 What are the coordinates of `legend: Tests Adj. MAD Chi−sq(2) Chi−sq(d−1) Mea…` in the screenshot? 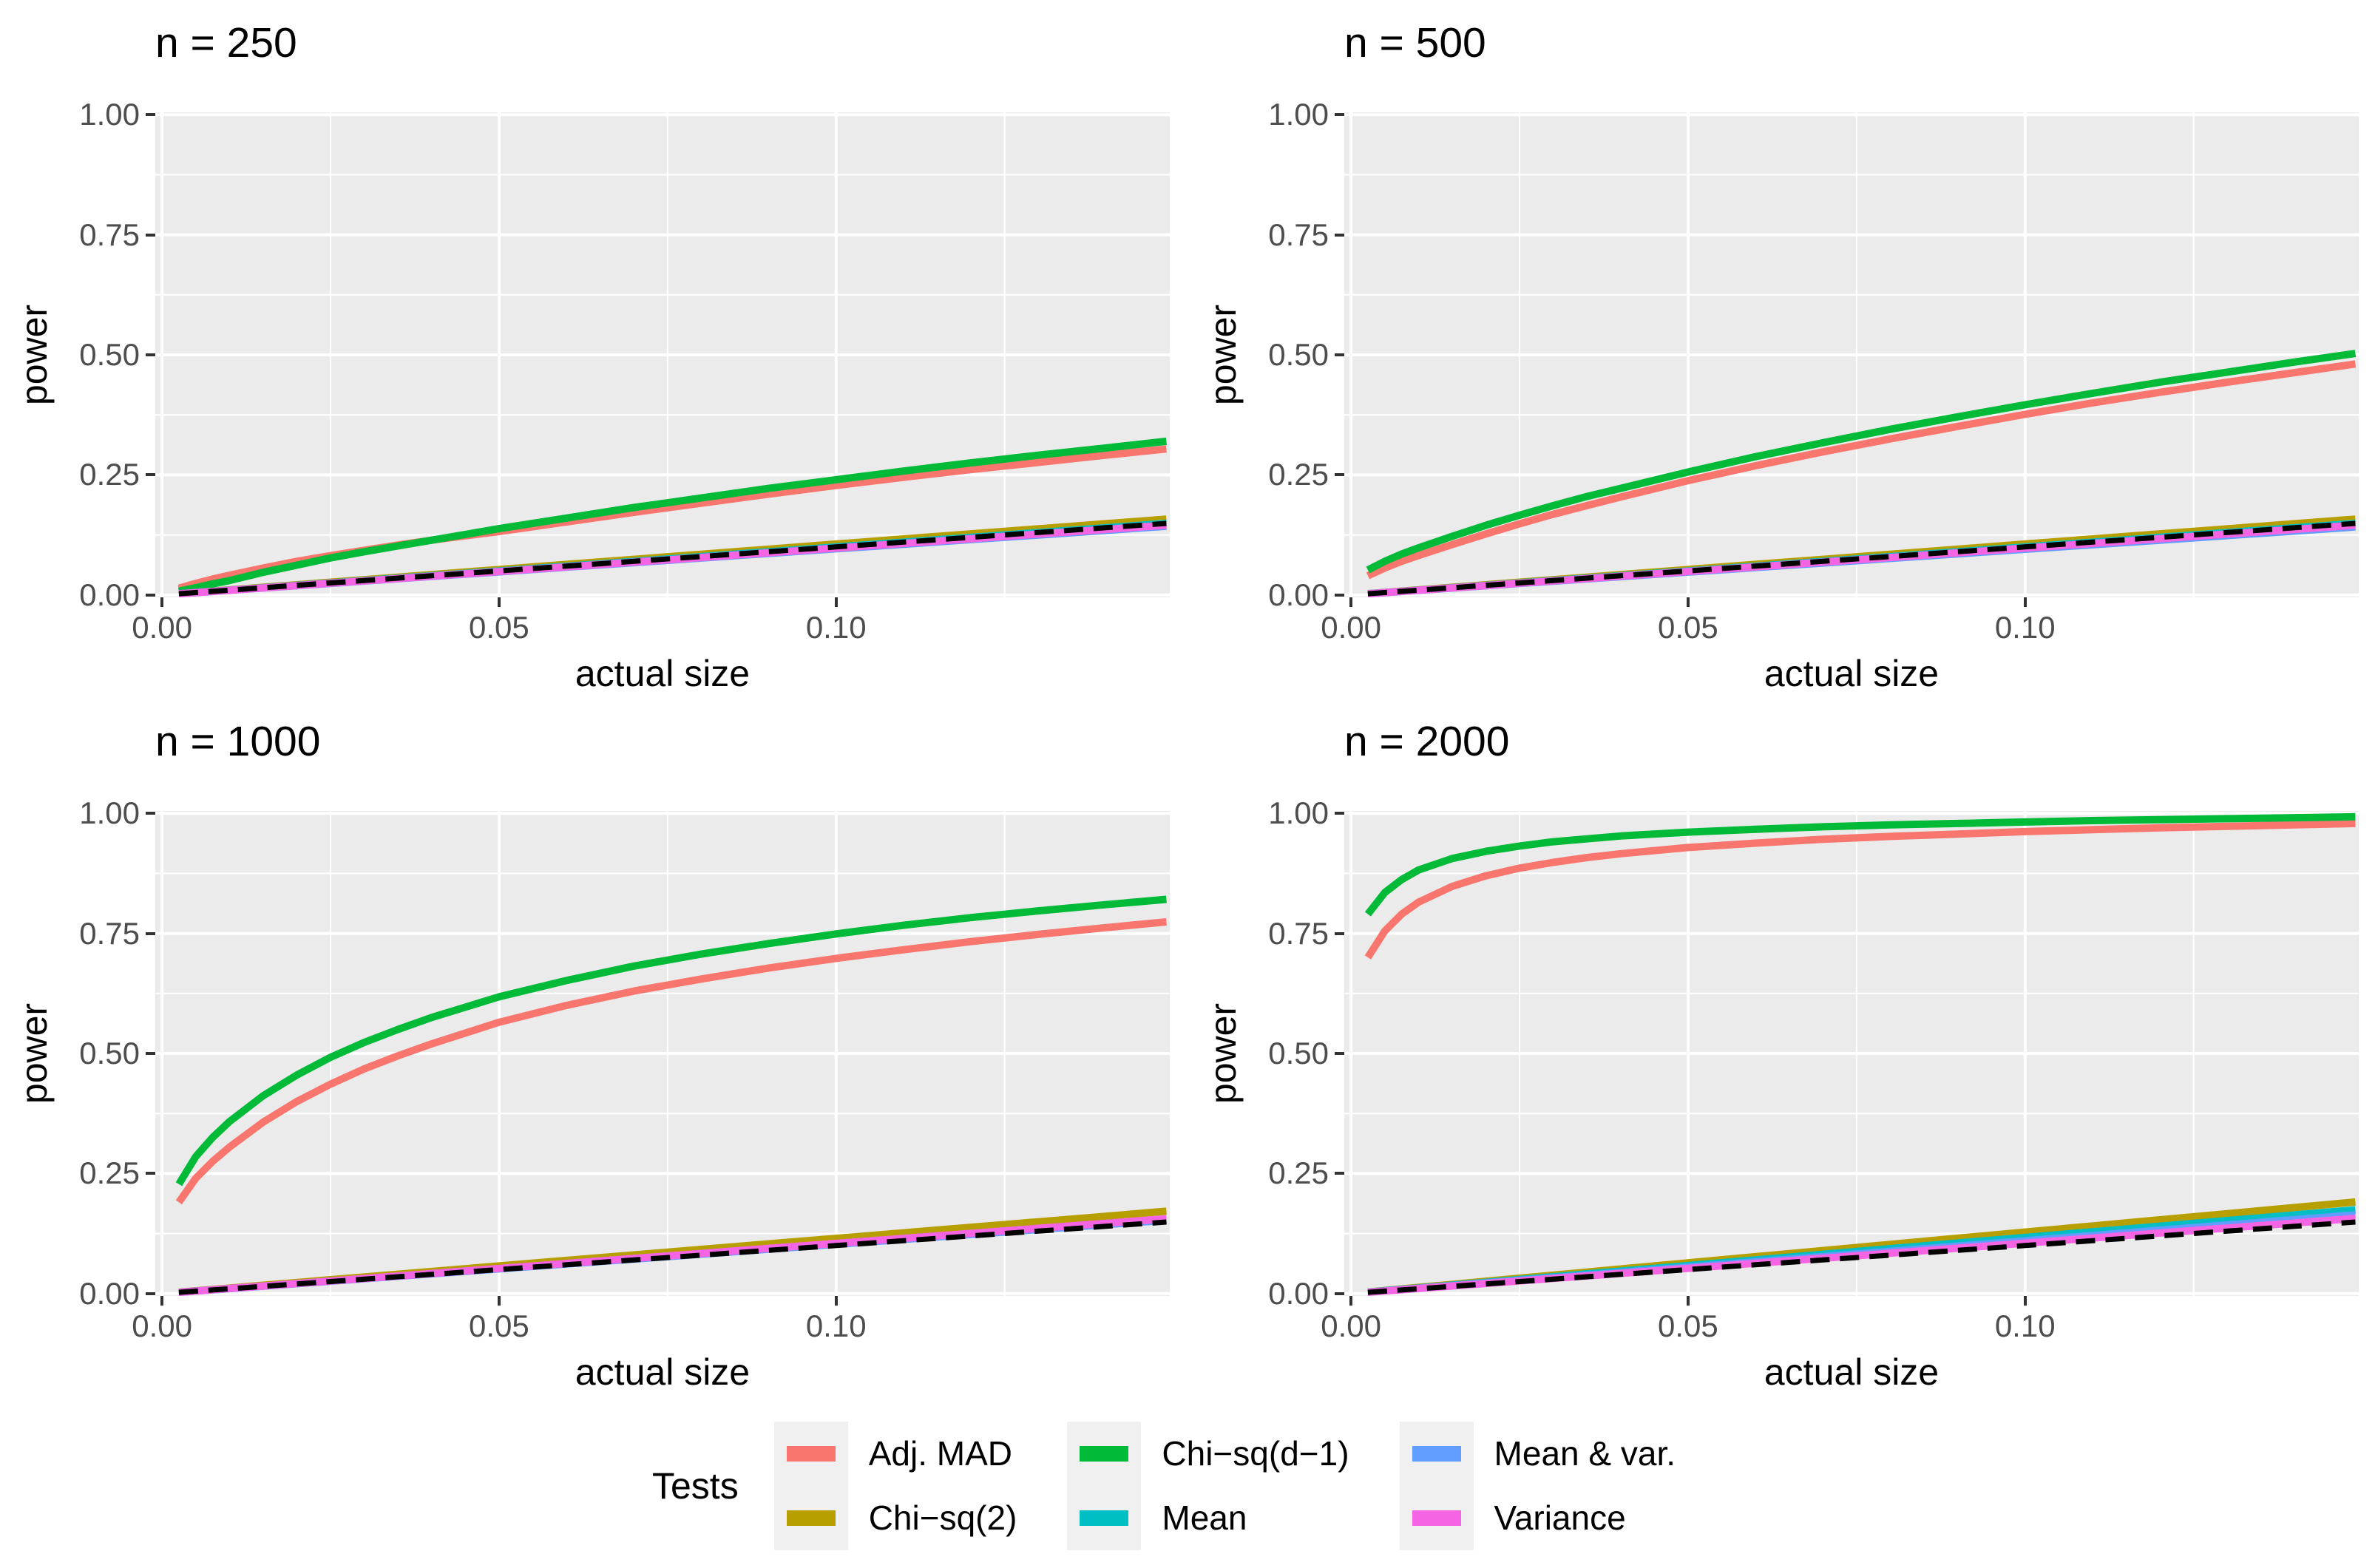 It's located at (1189, 1482).